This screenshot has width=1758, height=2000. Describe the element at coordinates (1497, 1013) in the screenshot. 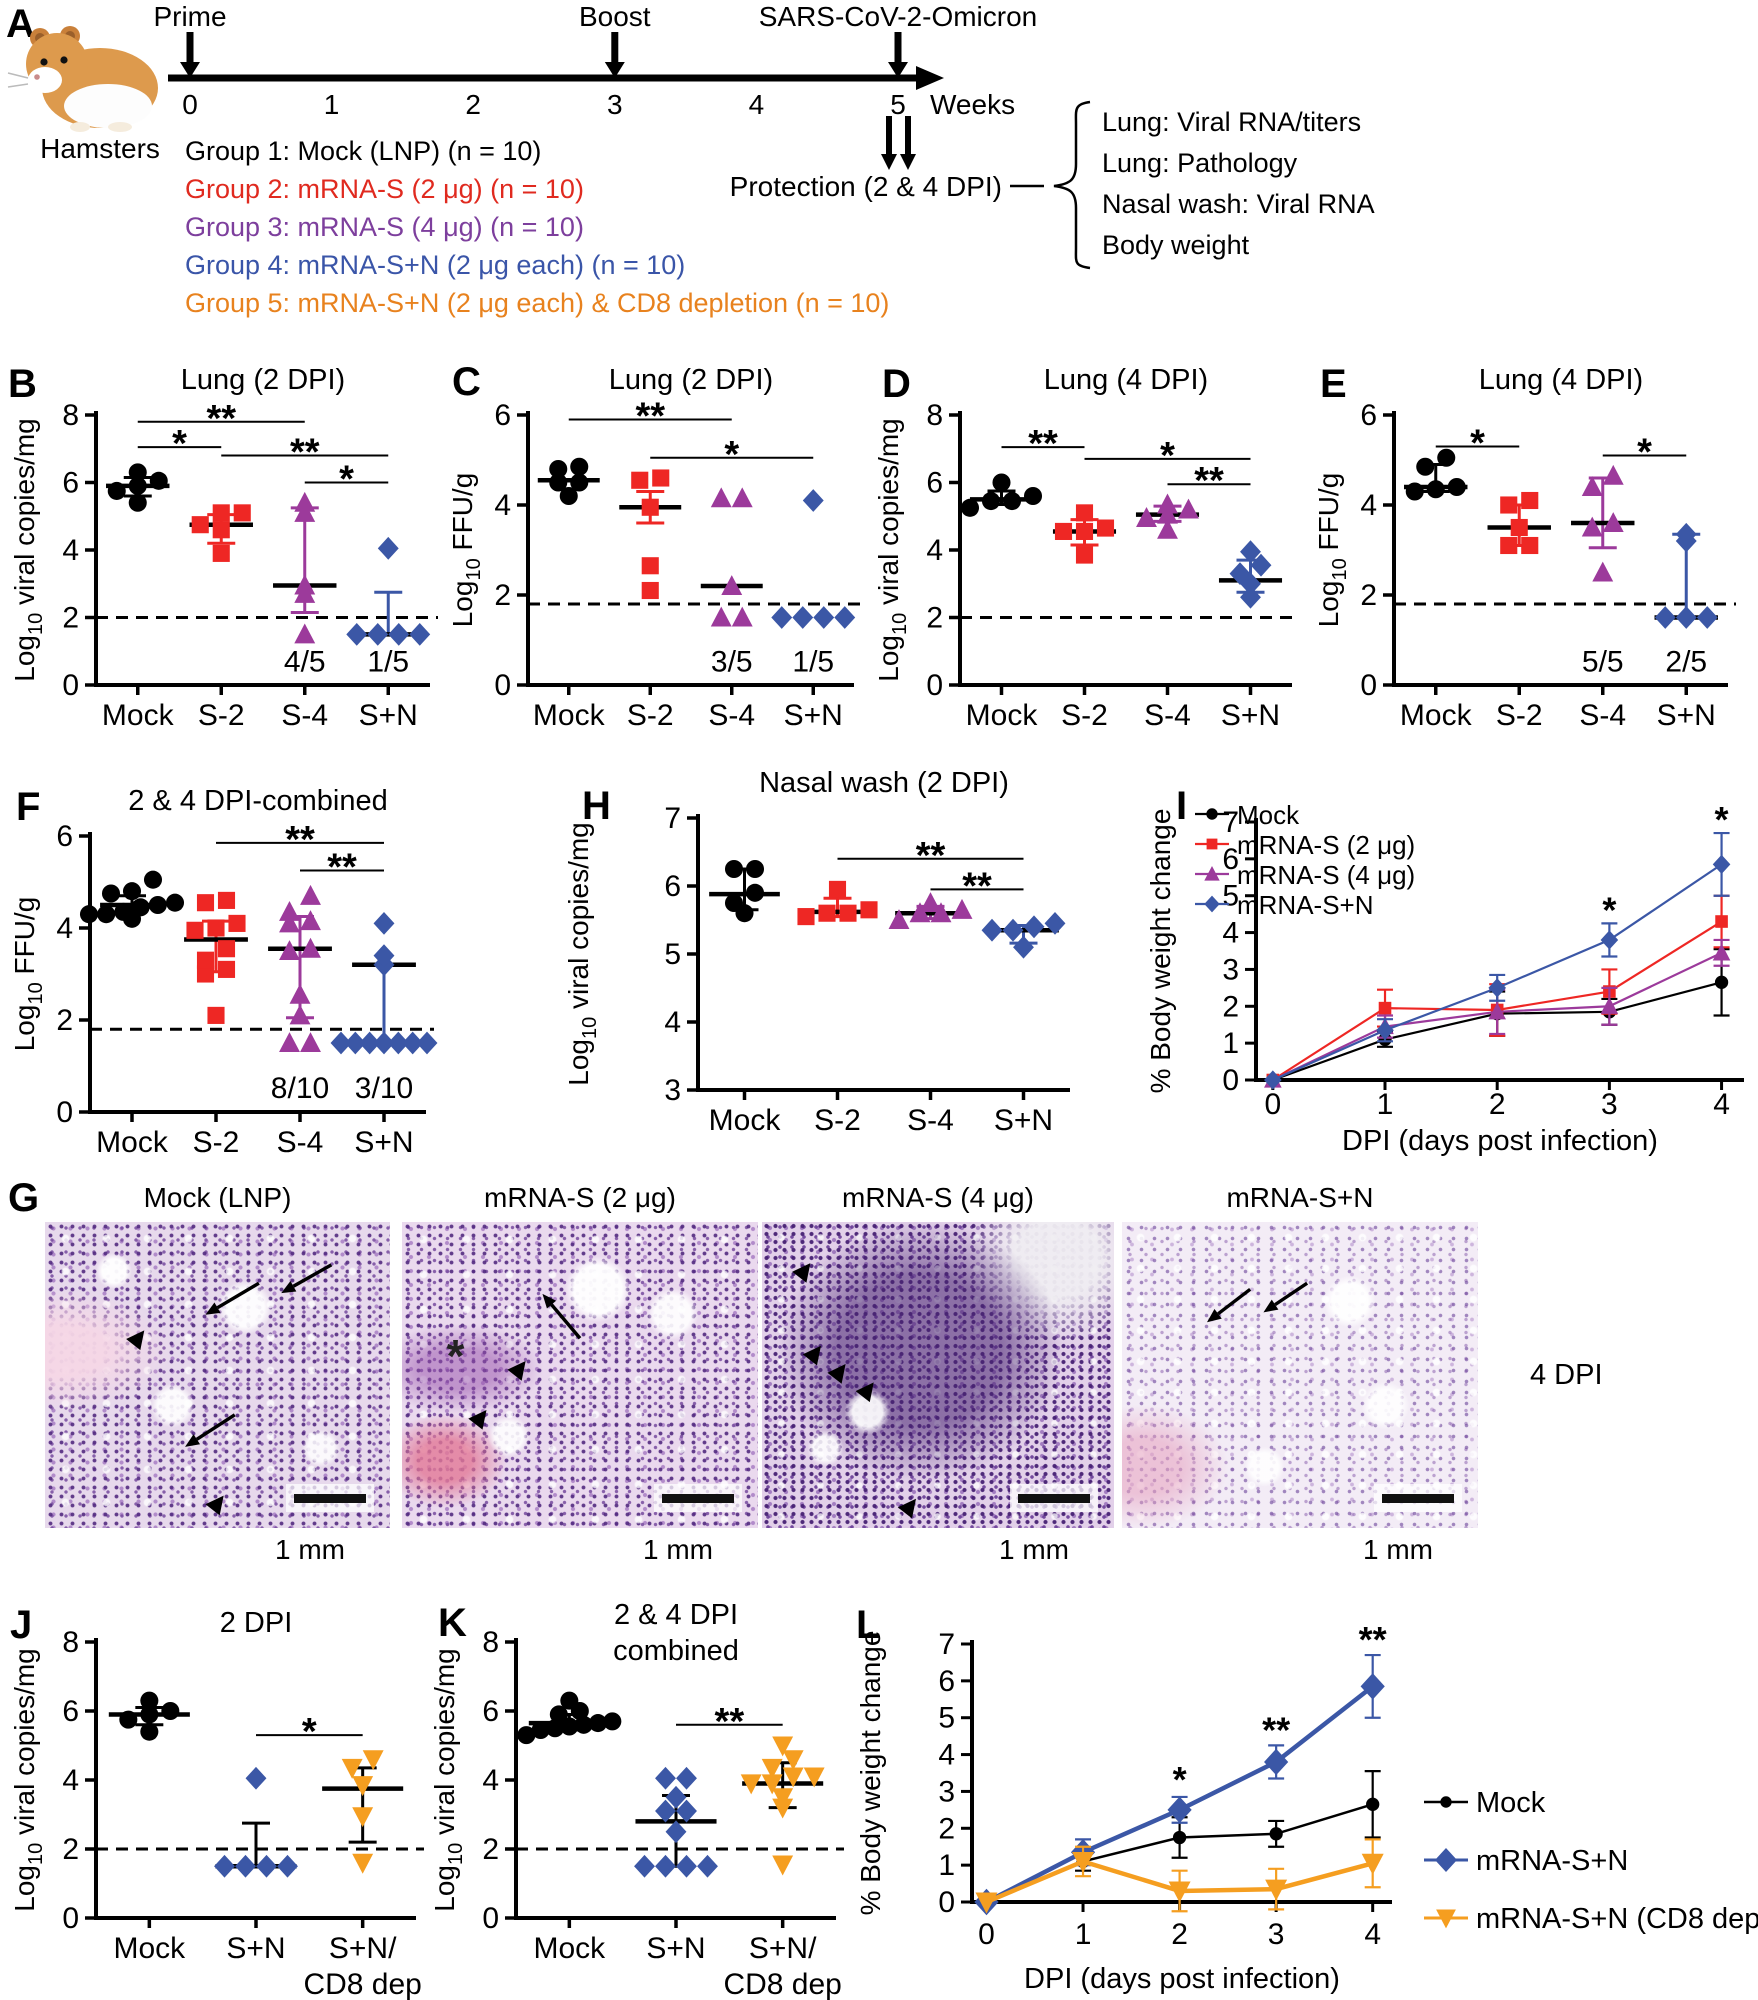

I see `panel-I-series-mRNA-S (4 μg)` at that location.